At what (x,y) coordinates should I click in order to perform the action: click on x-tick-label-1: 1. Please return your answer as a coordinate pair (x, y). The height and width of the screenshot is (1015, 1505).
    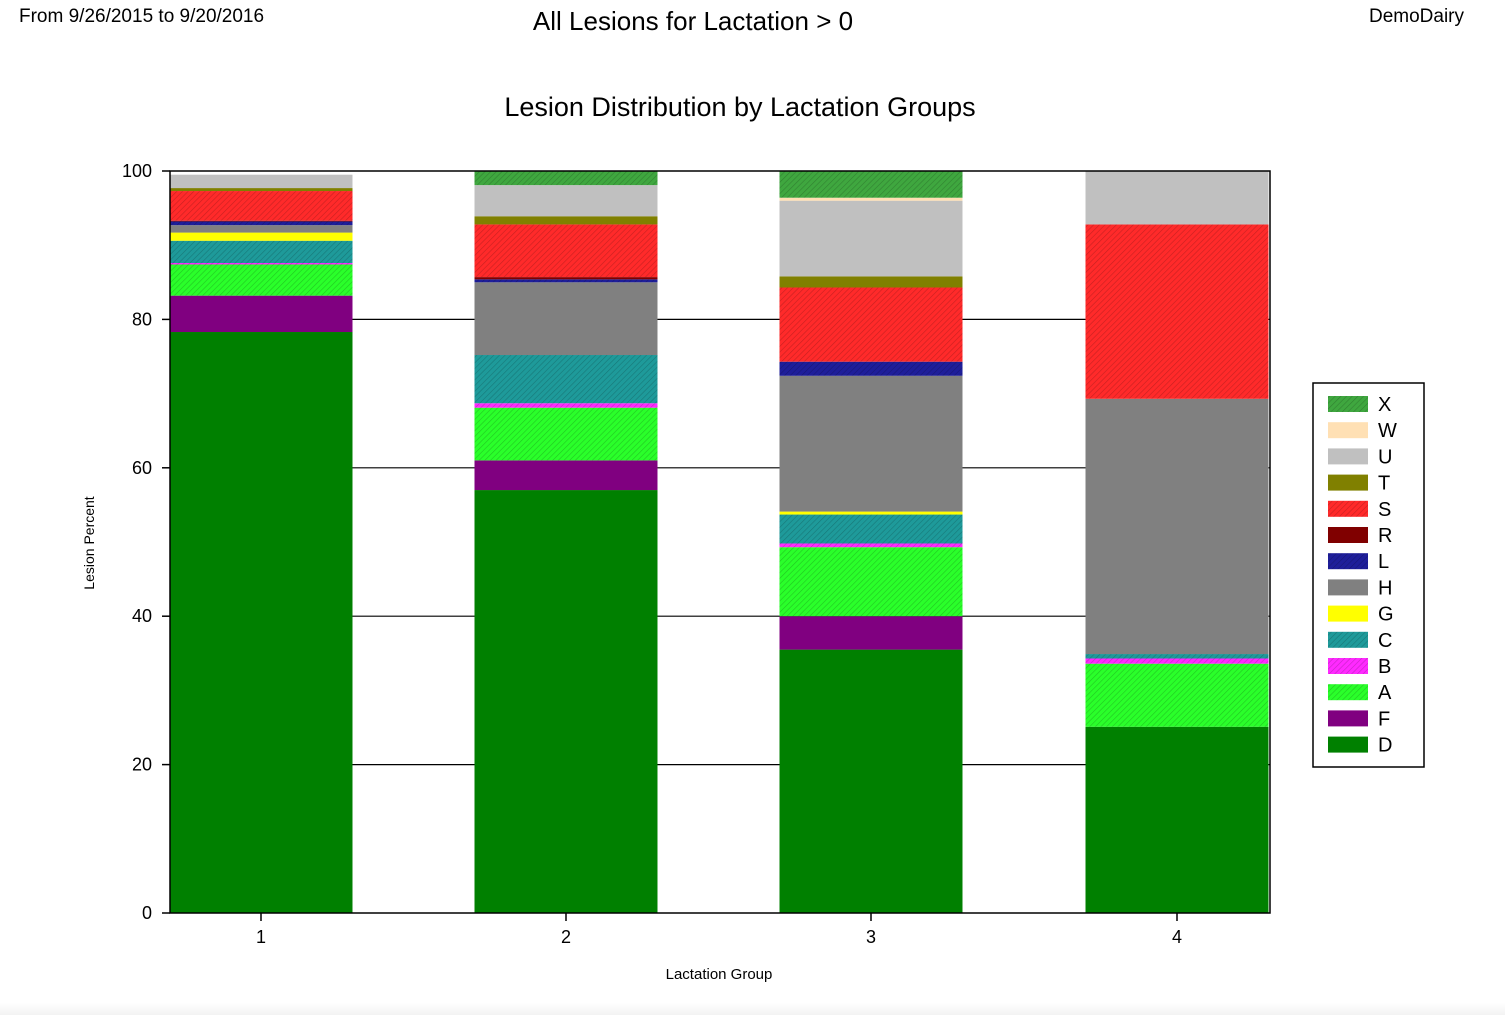
    Looking at the image, I should click on (261, 937).